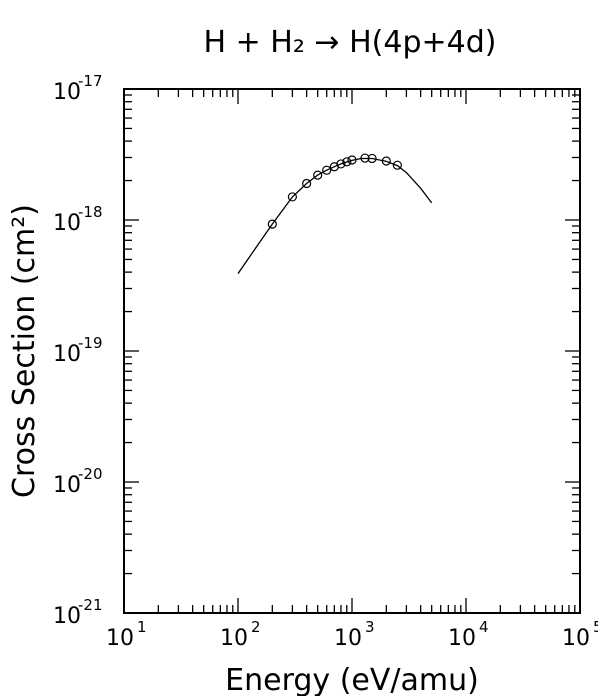 This screenshot has width=598, height=700. I want to click on x-tick-label-exponent: 5, so click(595, 627).